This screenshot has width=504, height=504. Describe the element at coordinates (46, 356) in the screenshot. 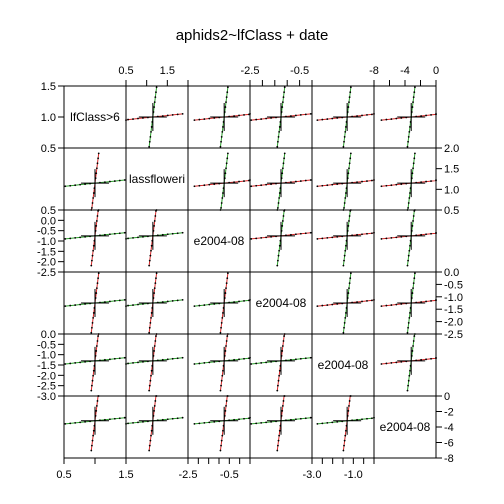

I see `y-tick-label-4-4: -1.0` at that location.